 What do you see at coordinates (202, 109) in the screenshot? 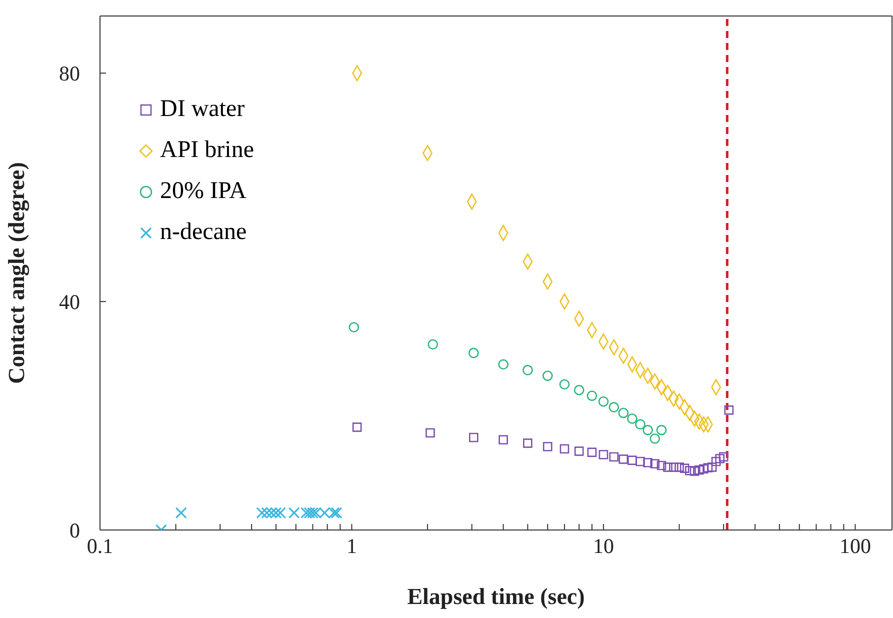
I see `legend-label: DI water` at bounding box center [202, 109].